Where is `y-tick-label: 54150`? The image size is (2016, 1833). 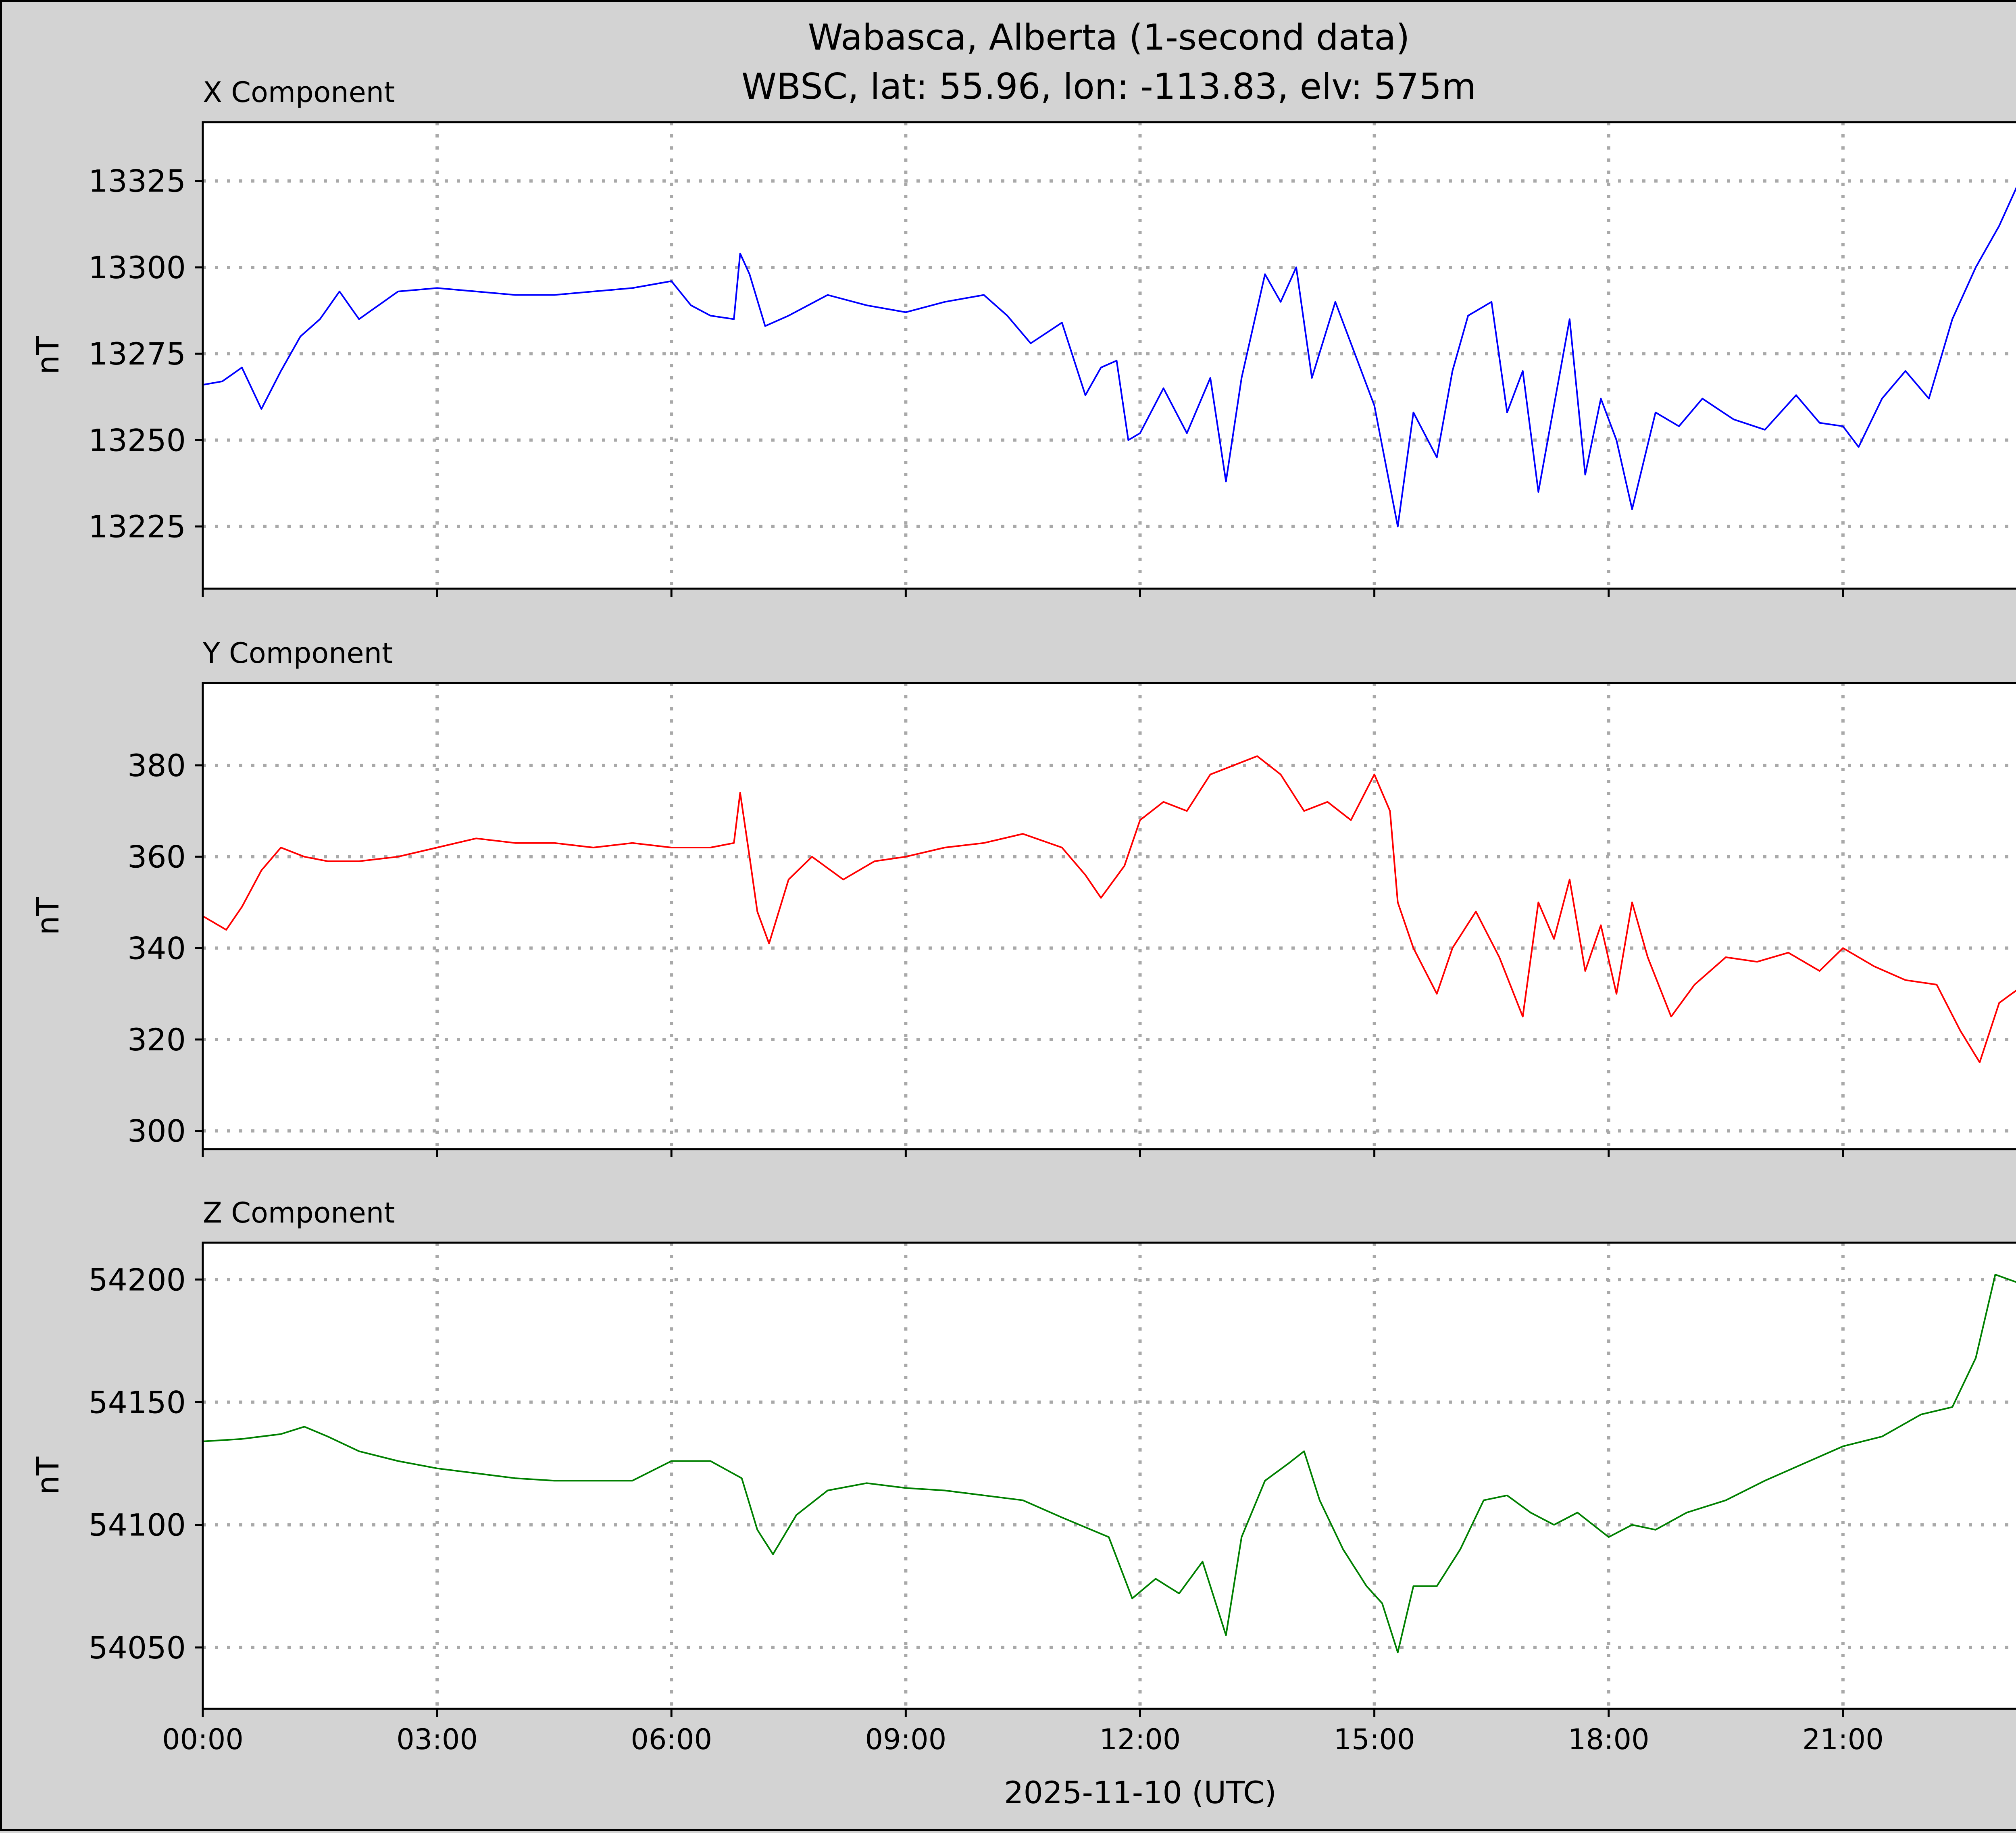 y-tick-label: 54150 is located at coordinates (137, 1402).